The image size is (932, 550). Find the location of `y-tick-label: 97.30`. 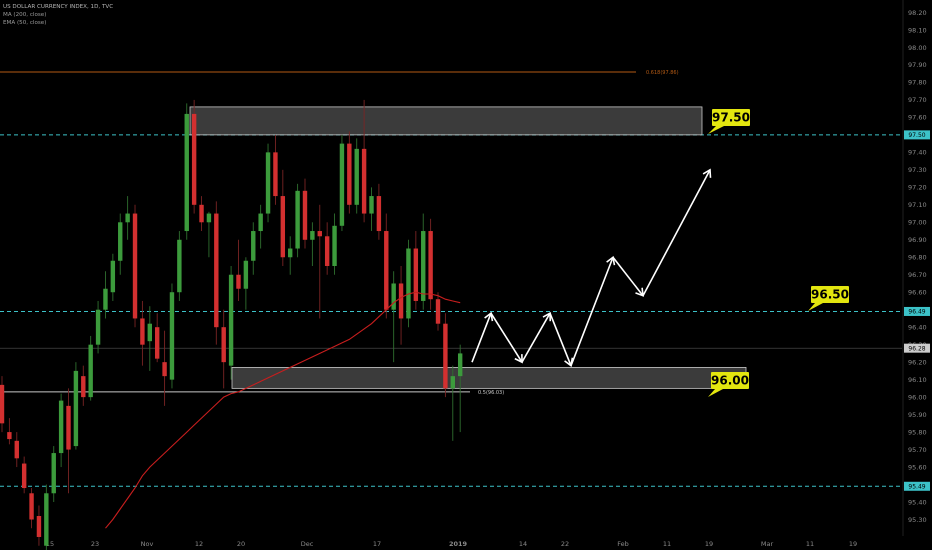

y-tick-label: 97.30 is located at coordinates (917, 170).